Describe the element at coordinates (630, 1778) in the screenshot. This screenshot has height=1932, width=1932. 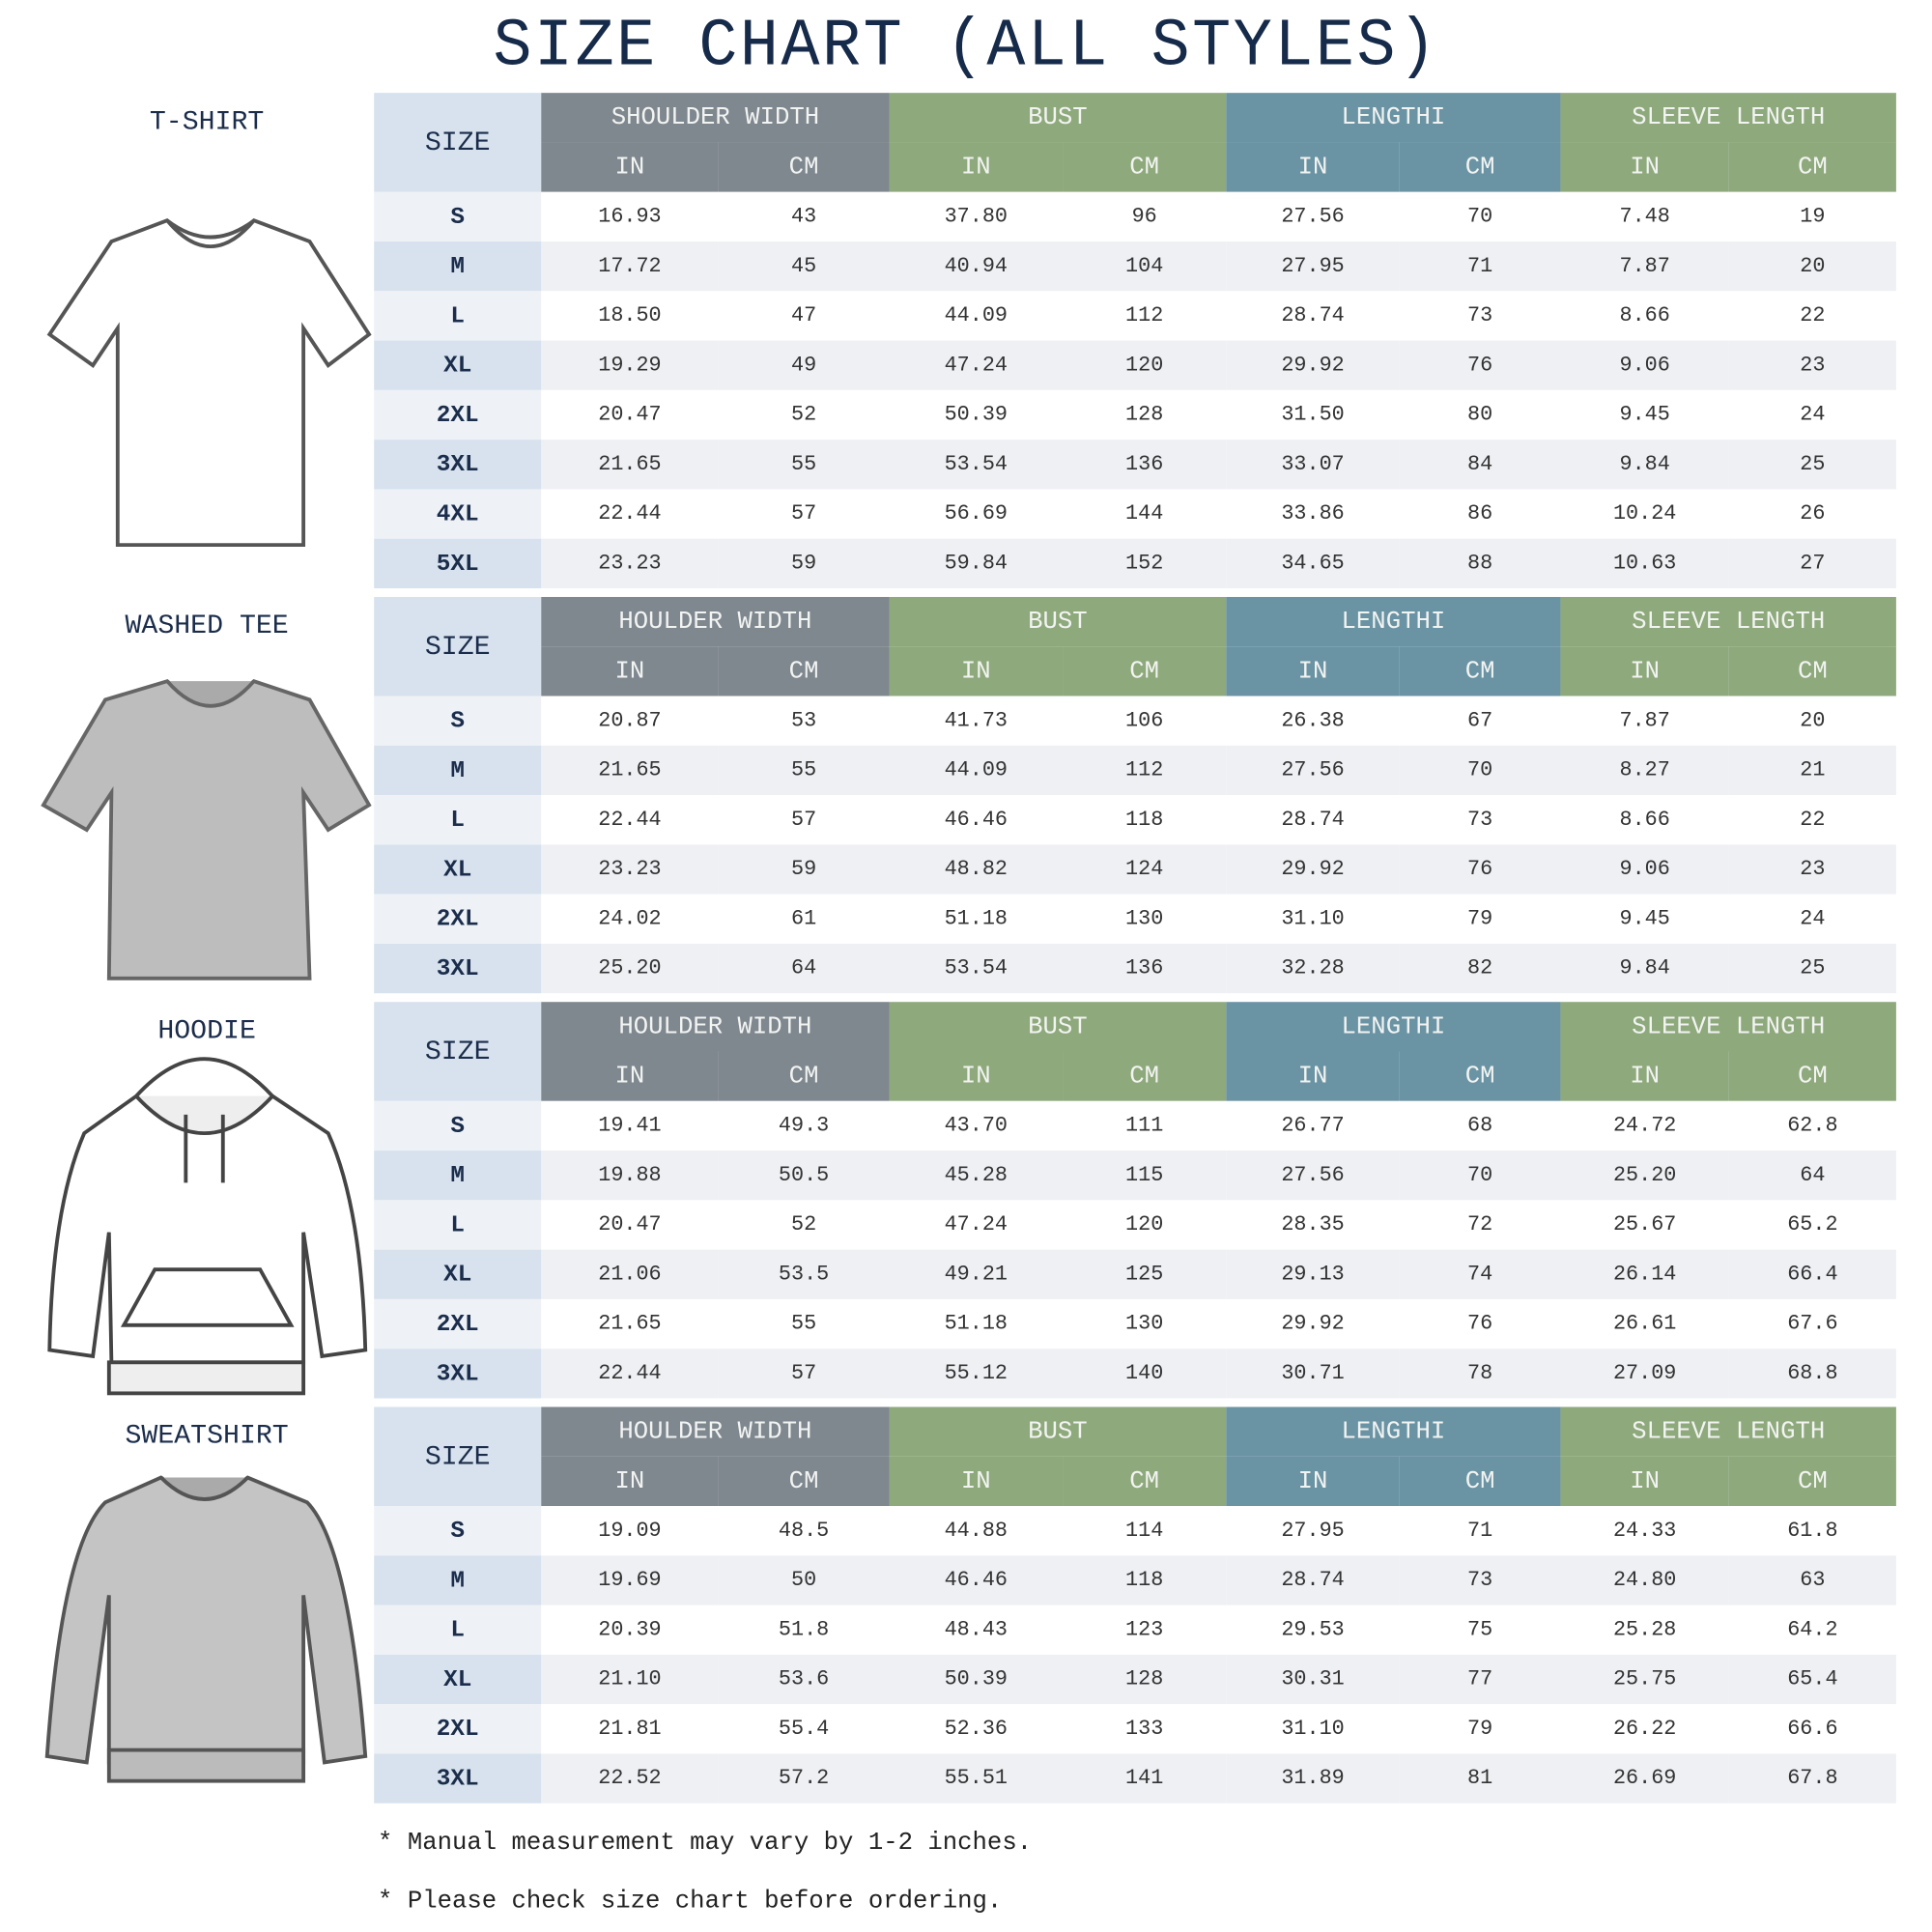
I see `measurement-cell: 22.52` at that location.